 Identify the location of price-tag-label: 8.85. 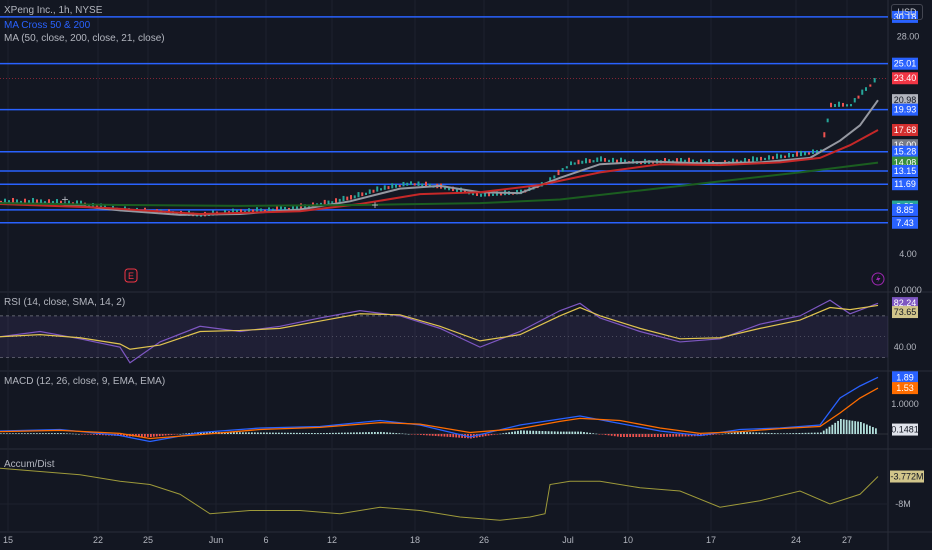
(905, 210).